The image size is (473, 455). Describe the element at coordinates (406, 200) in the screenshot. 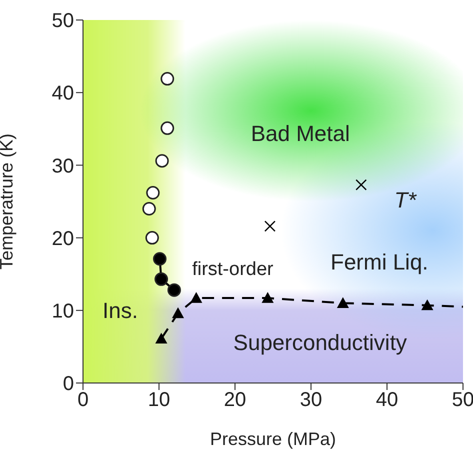

I see `annotation: T*` at that location.